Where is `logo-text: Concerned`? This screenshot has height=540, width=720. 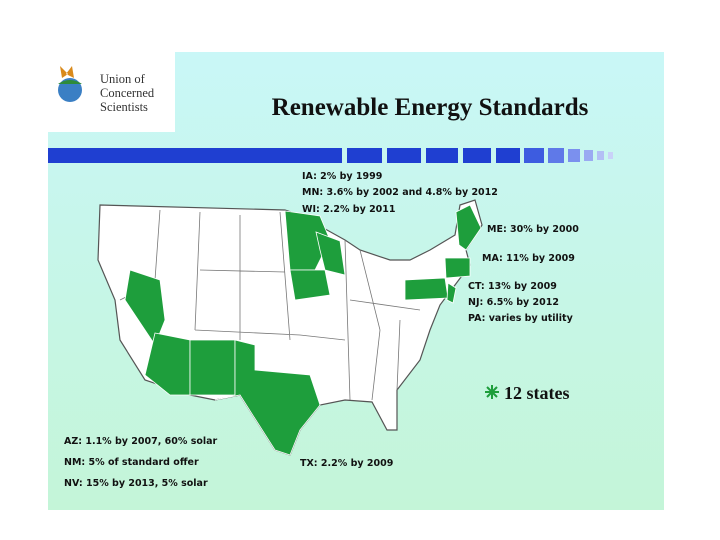 logo-text: Concerned is located at coordinates (127, 93).